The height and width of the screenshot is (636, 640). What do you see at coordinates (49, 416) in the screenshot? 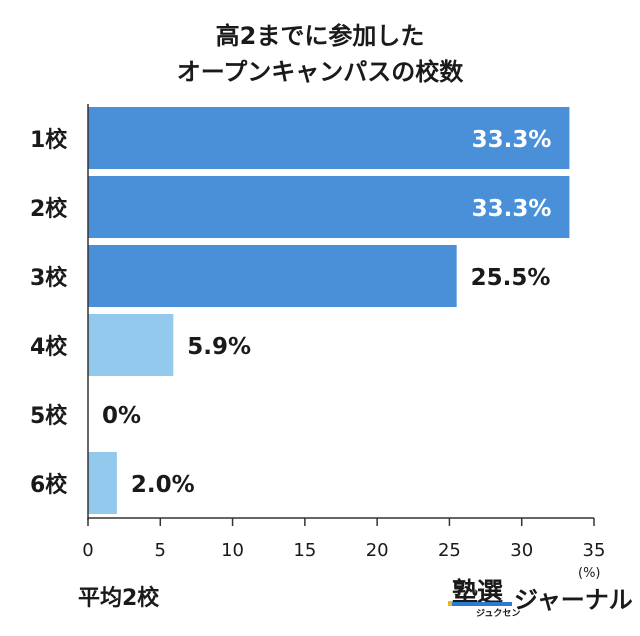
I see `category-label-5: 5校` at bounding box center [49, 416].